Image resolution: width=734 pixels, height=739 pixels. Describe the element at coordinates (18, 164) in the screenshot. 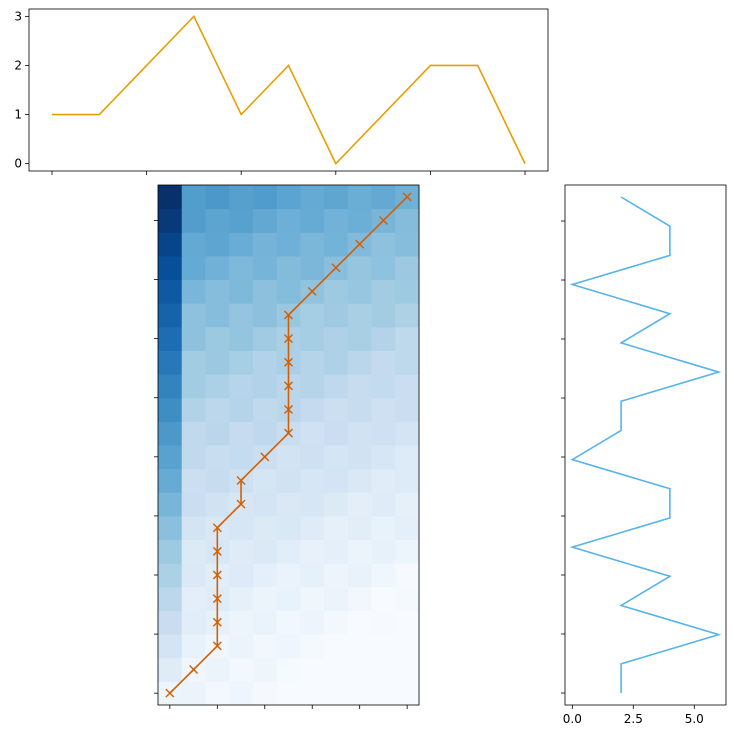

I see `top-y-tick-label: 0` at that location.